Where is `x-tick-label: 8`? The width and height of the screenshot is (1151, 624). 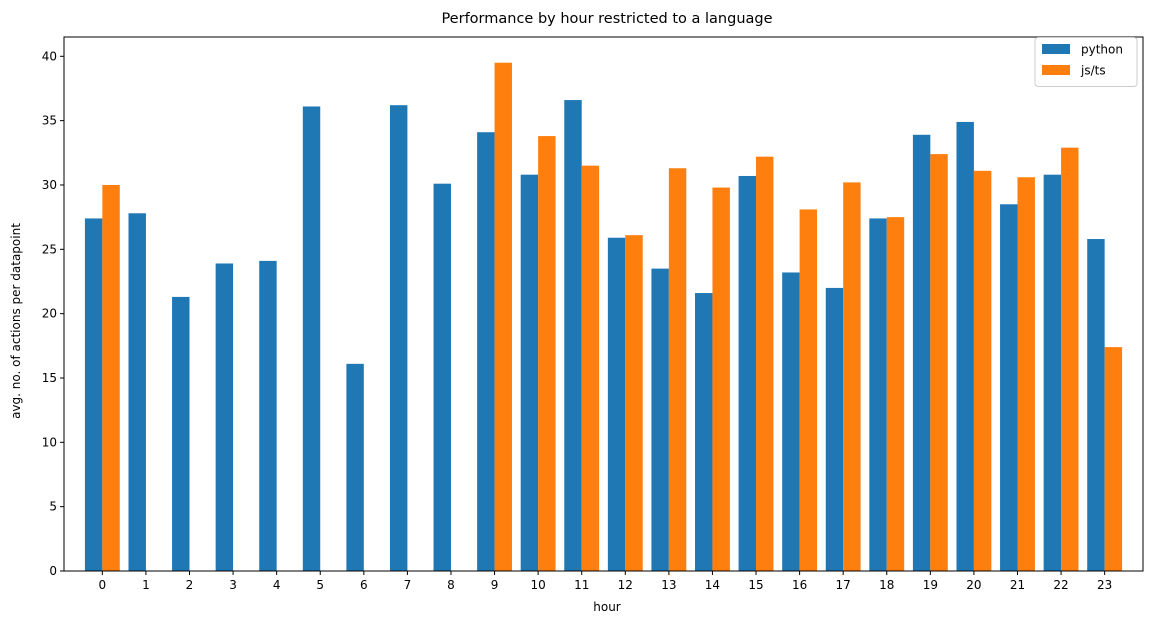
x-tick-label: 8 is located at coordinates (451, 585).